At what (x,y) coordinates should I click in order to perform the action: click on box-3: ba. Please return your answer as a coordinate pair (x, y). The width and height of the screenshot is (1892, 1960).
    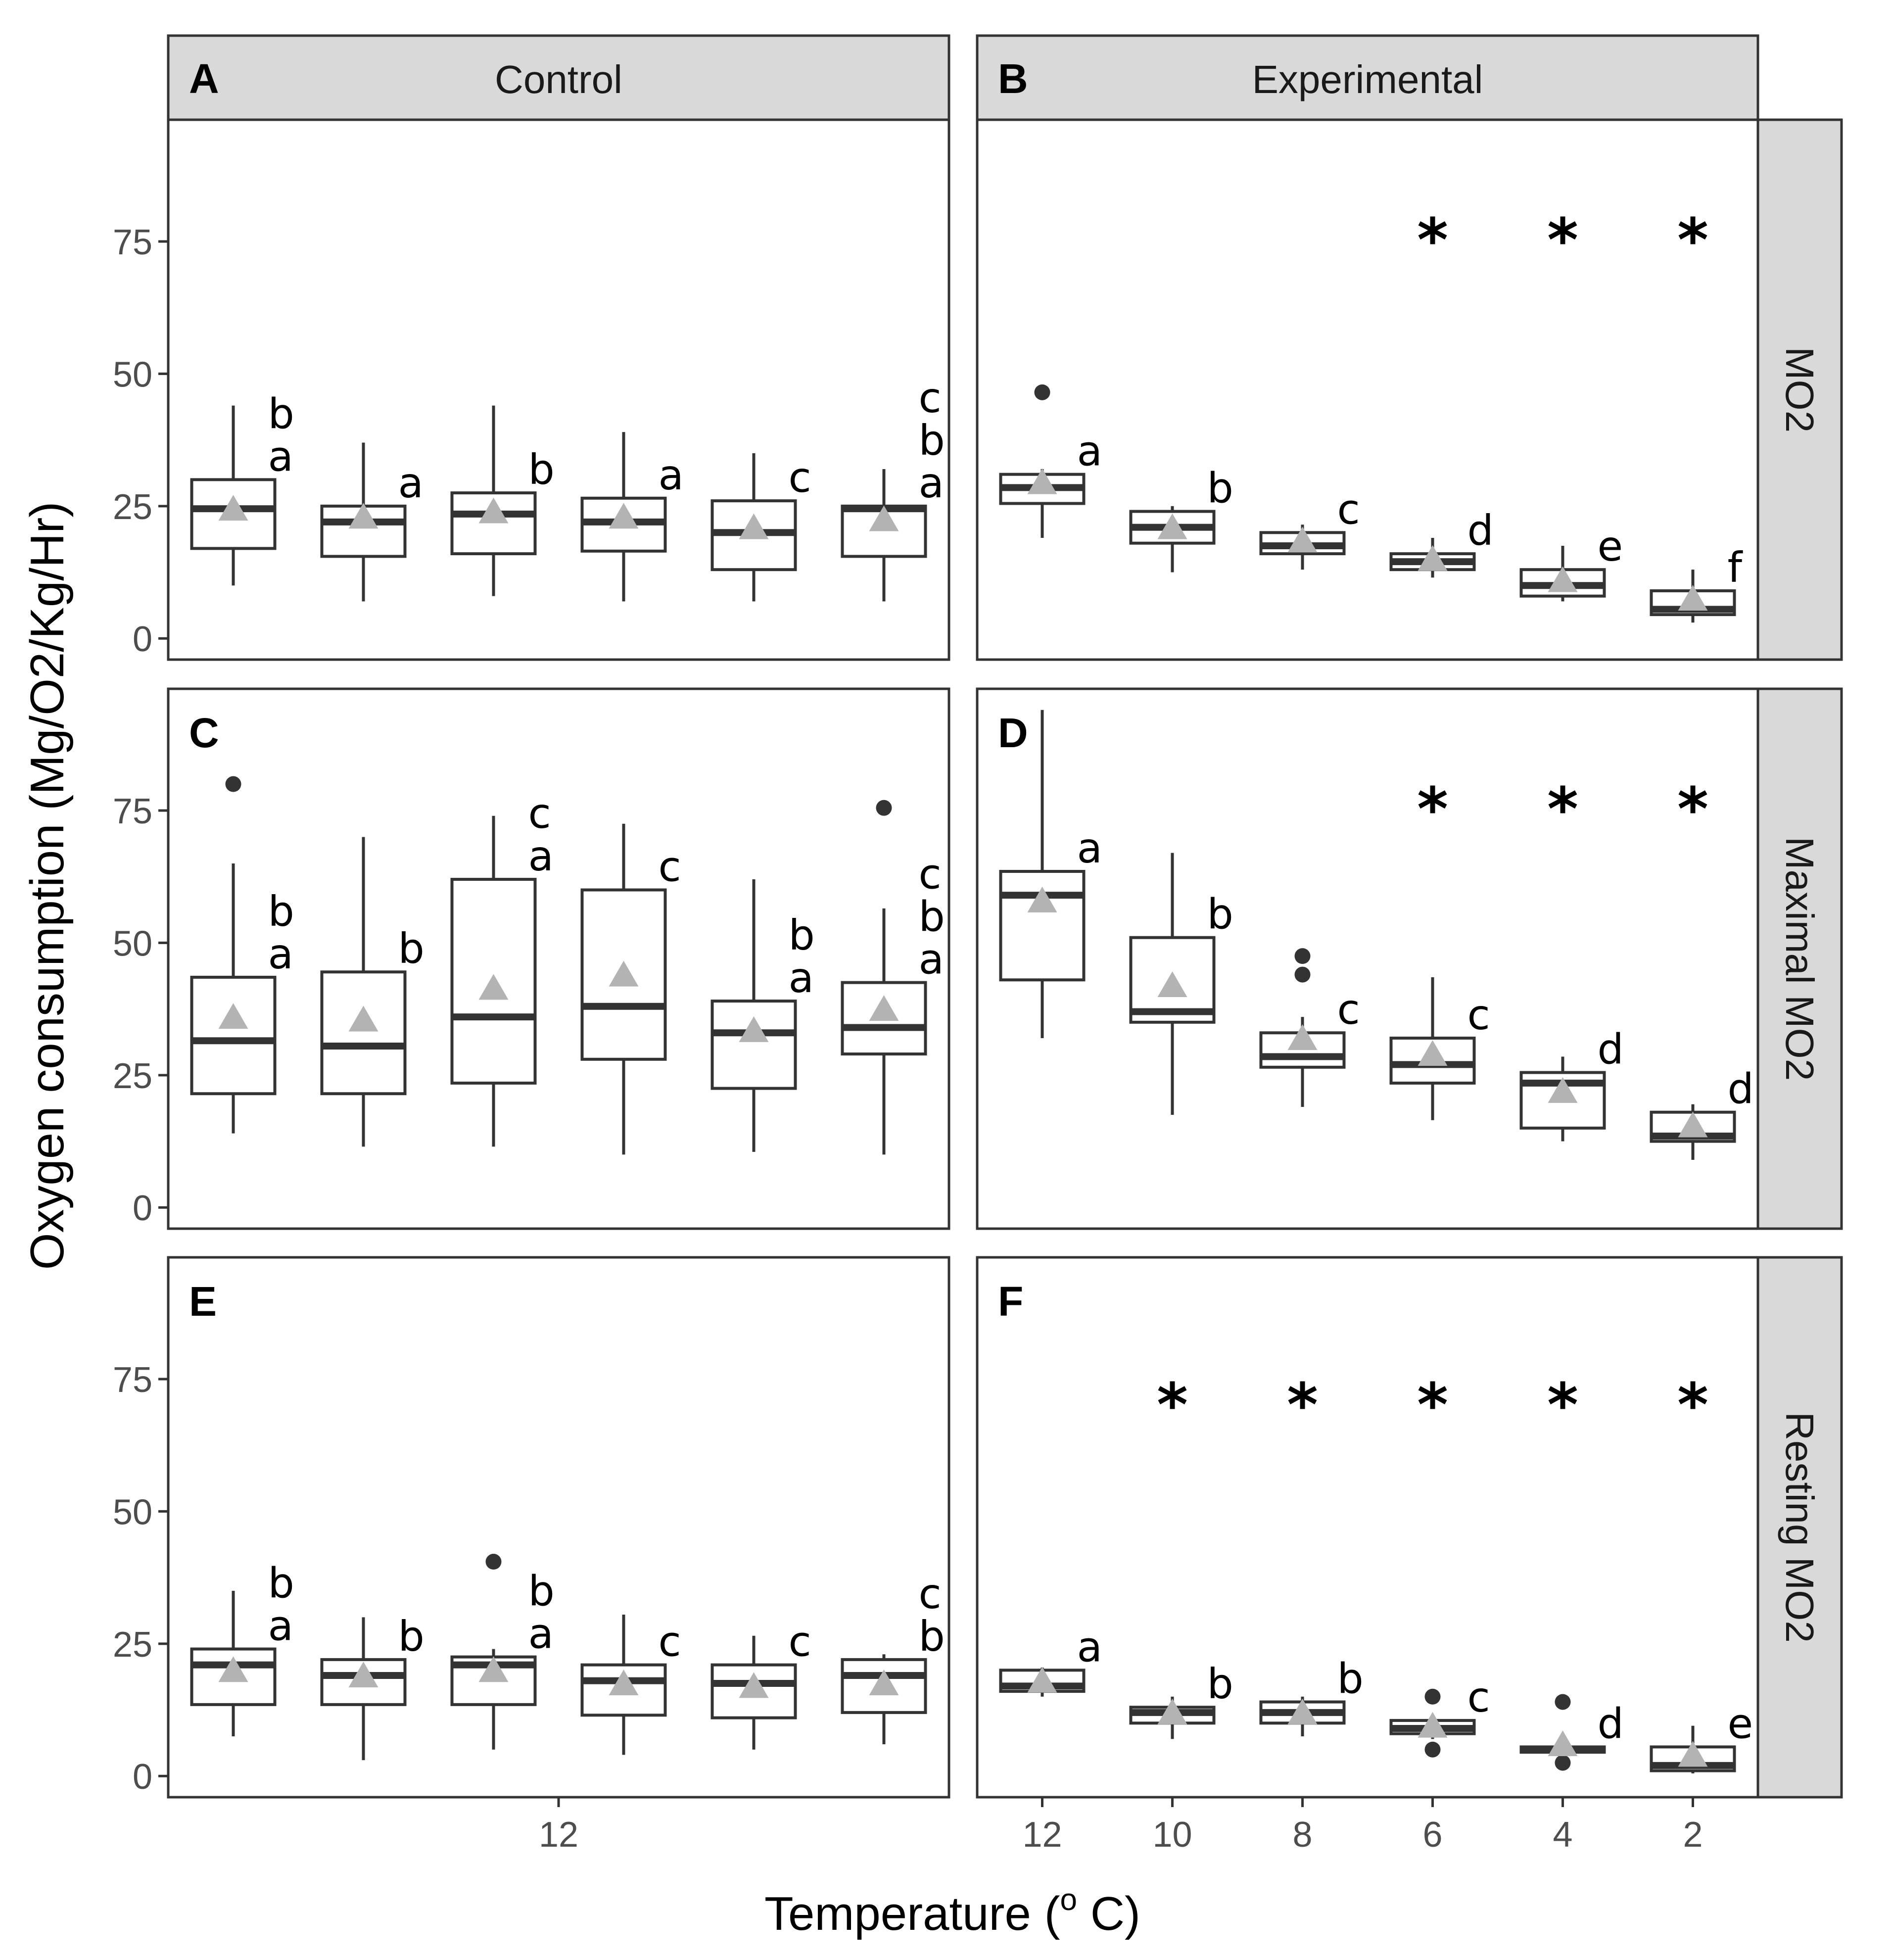
    Looking at the image, I should click on (502, 1652).